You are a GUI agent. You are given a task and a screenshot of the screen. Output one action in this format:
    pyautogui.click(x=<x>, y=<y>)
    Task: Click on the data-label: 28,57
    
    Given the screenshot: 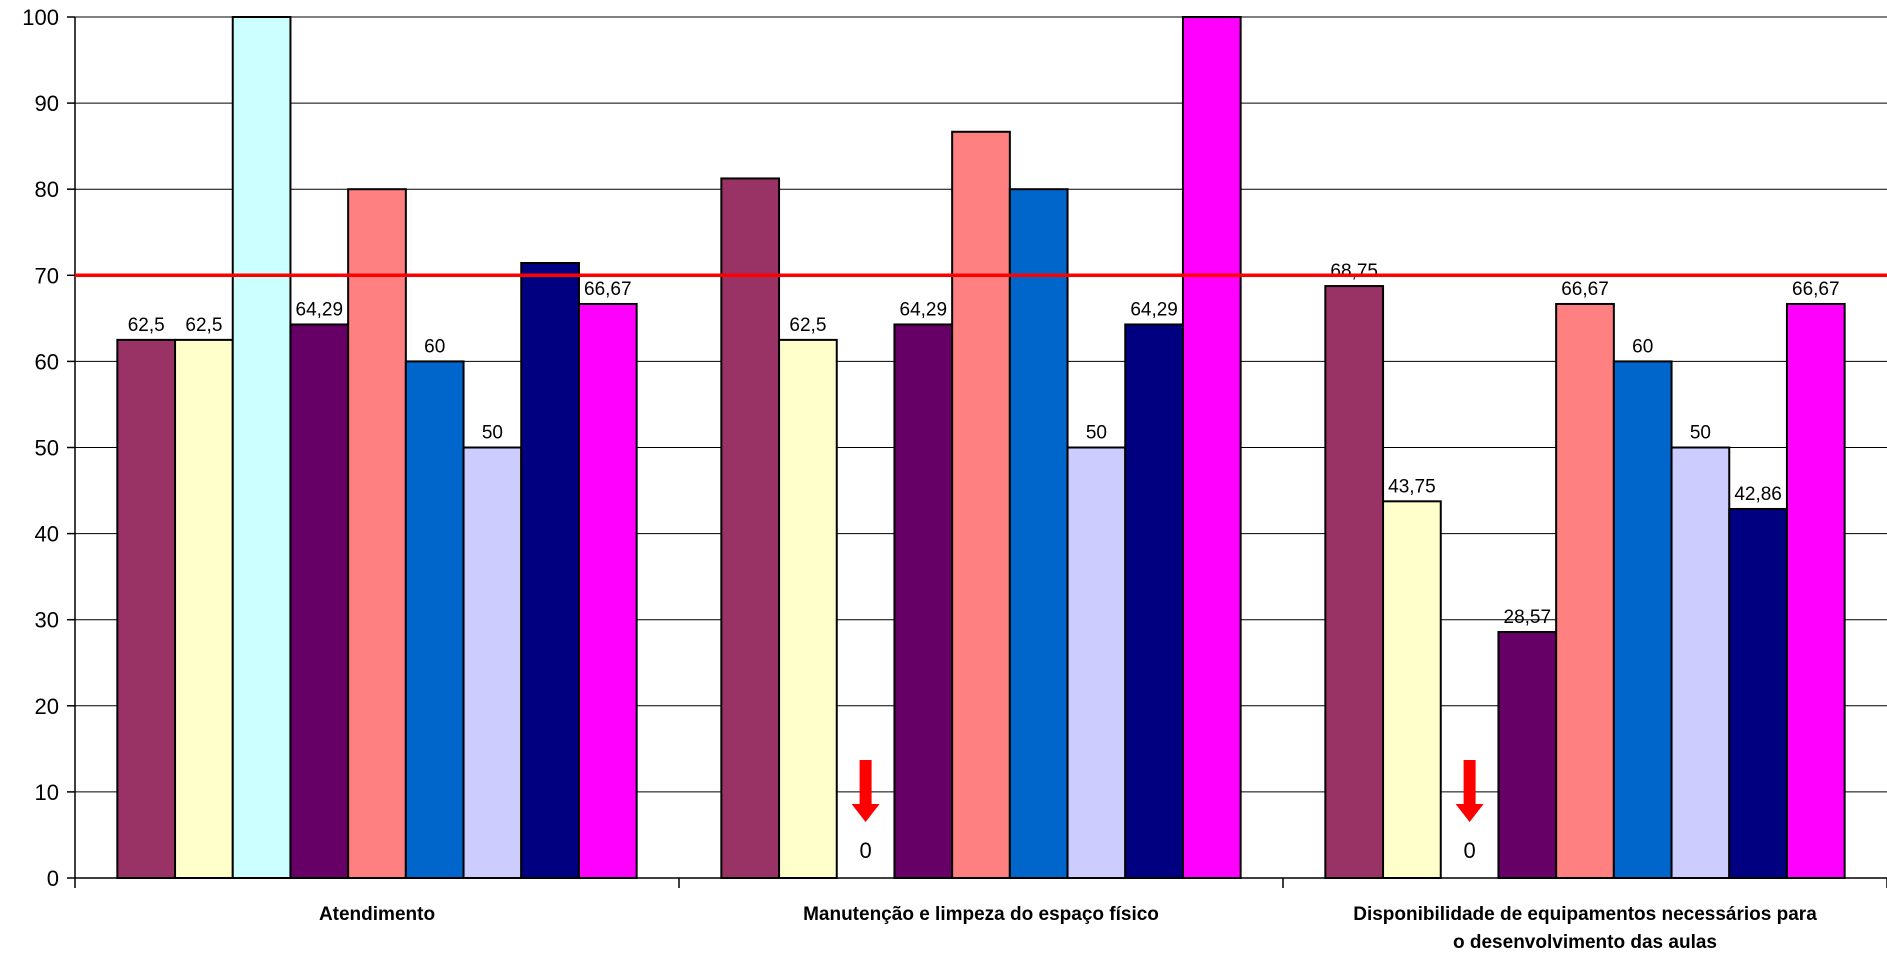 What is the action you would take?
    pyautogui.click(x=1528, y=617)
    